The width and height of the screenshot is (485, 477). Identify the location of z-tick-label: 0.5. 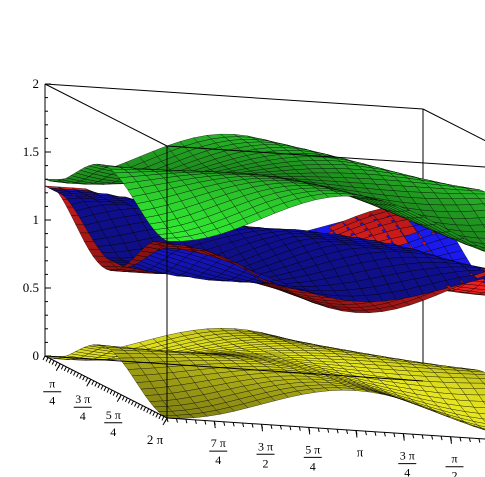
(31, 287).